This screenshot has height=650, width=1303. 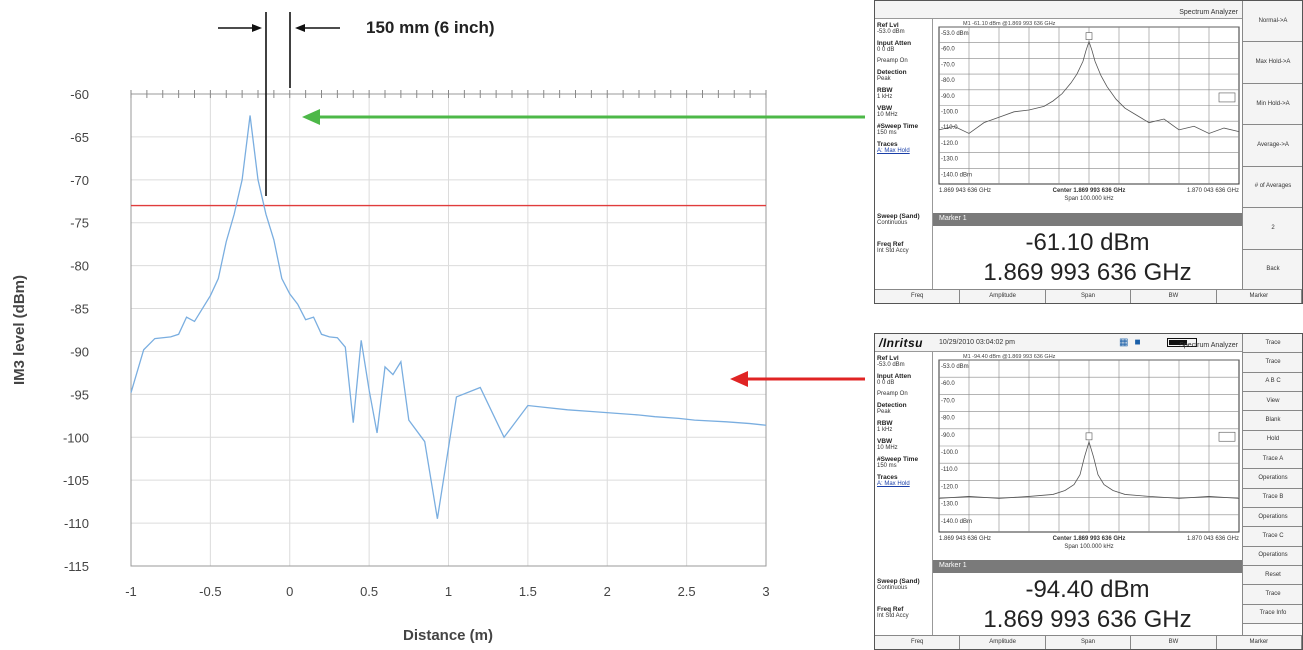 What do you see at coordinates (1272, 460) in the screenshot?
I see `soft-key-6: Trace A` at bounding box center [1272, 460].